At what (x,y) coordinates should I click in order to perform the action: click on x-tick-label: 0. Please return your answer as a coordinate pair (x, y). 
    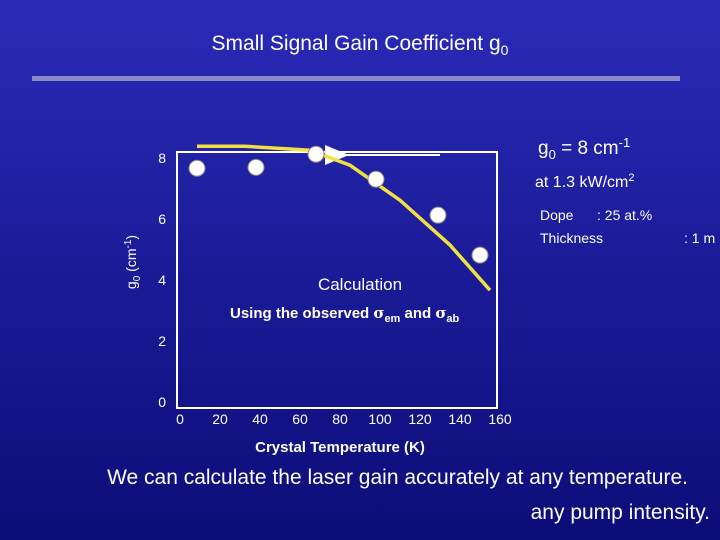
    Looking at the image, I should click on (180, 419).